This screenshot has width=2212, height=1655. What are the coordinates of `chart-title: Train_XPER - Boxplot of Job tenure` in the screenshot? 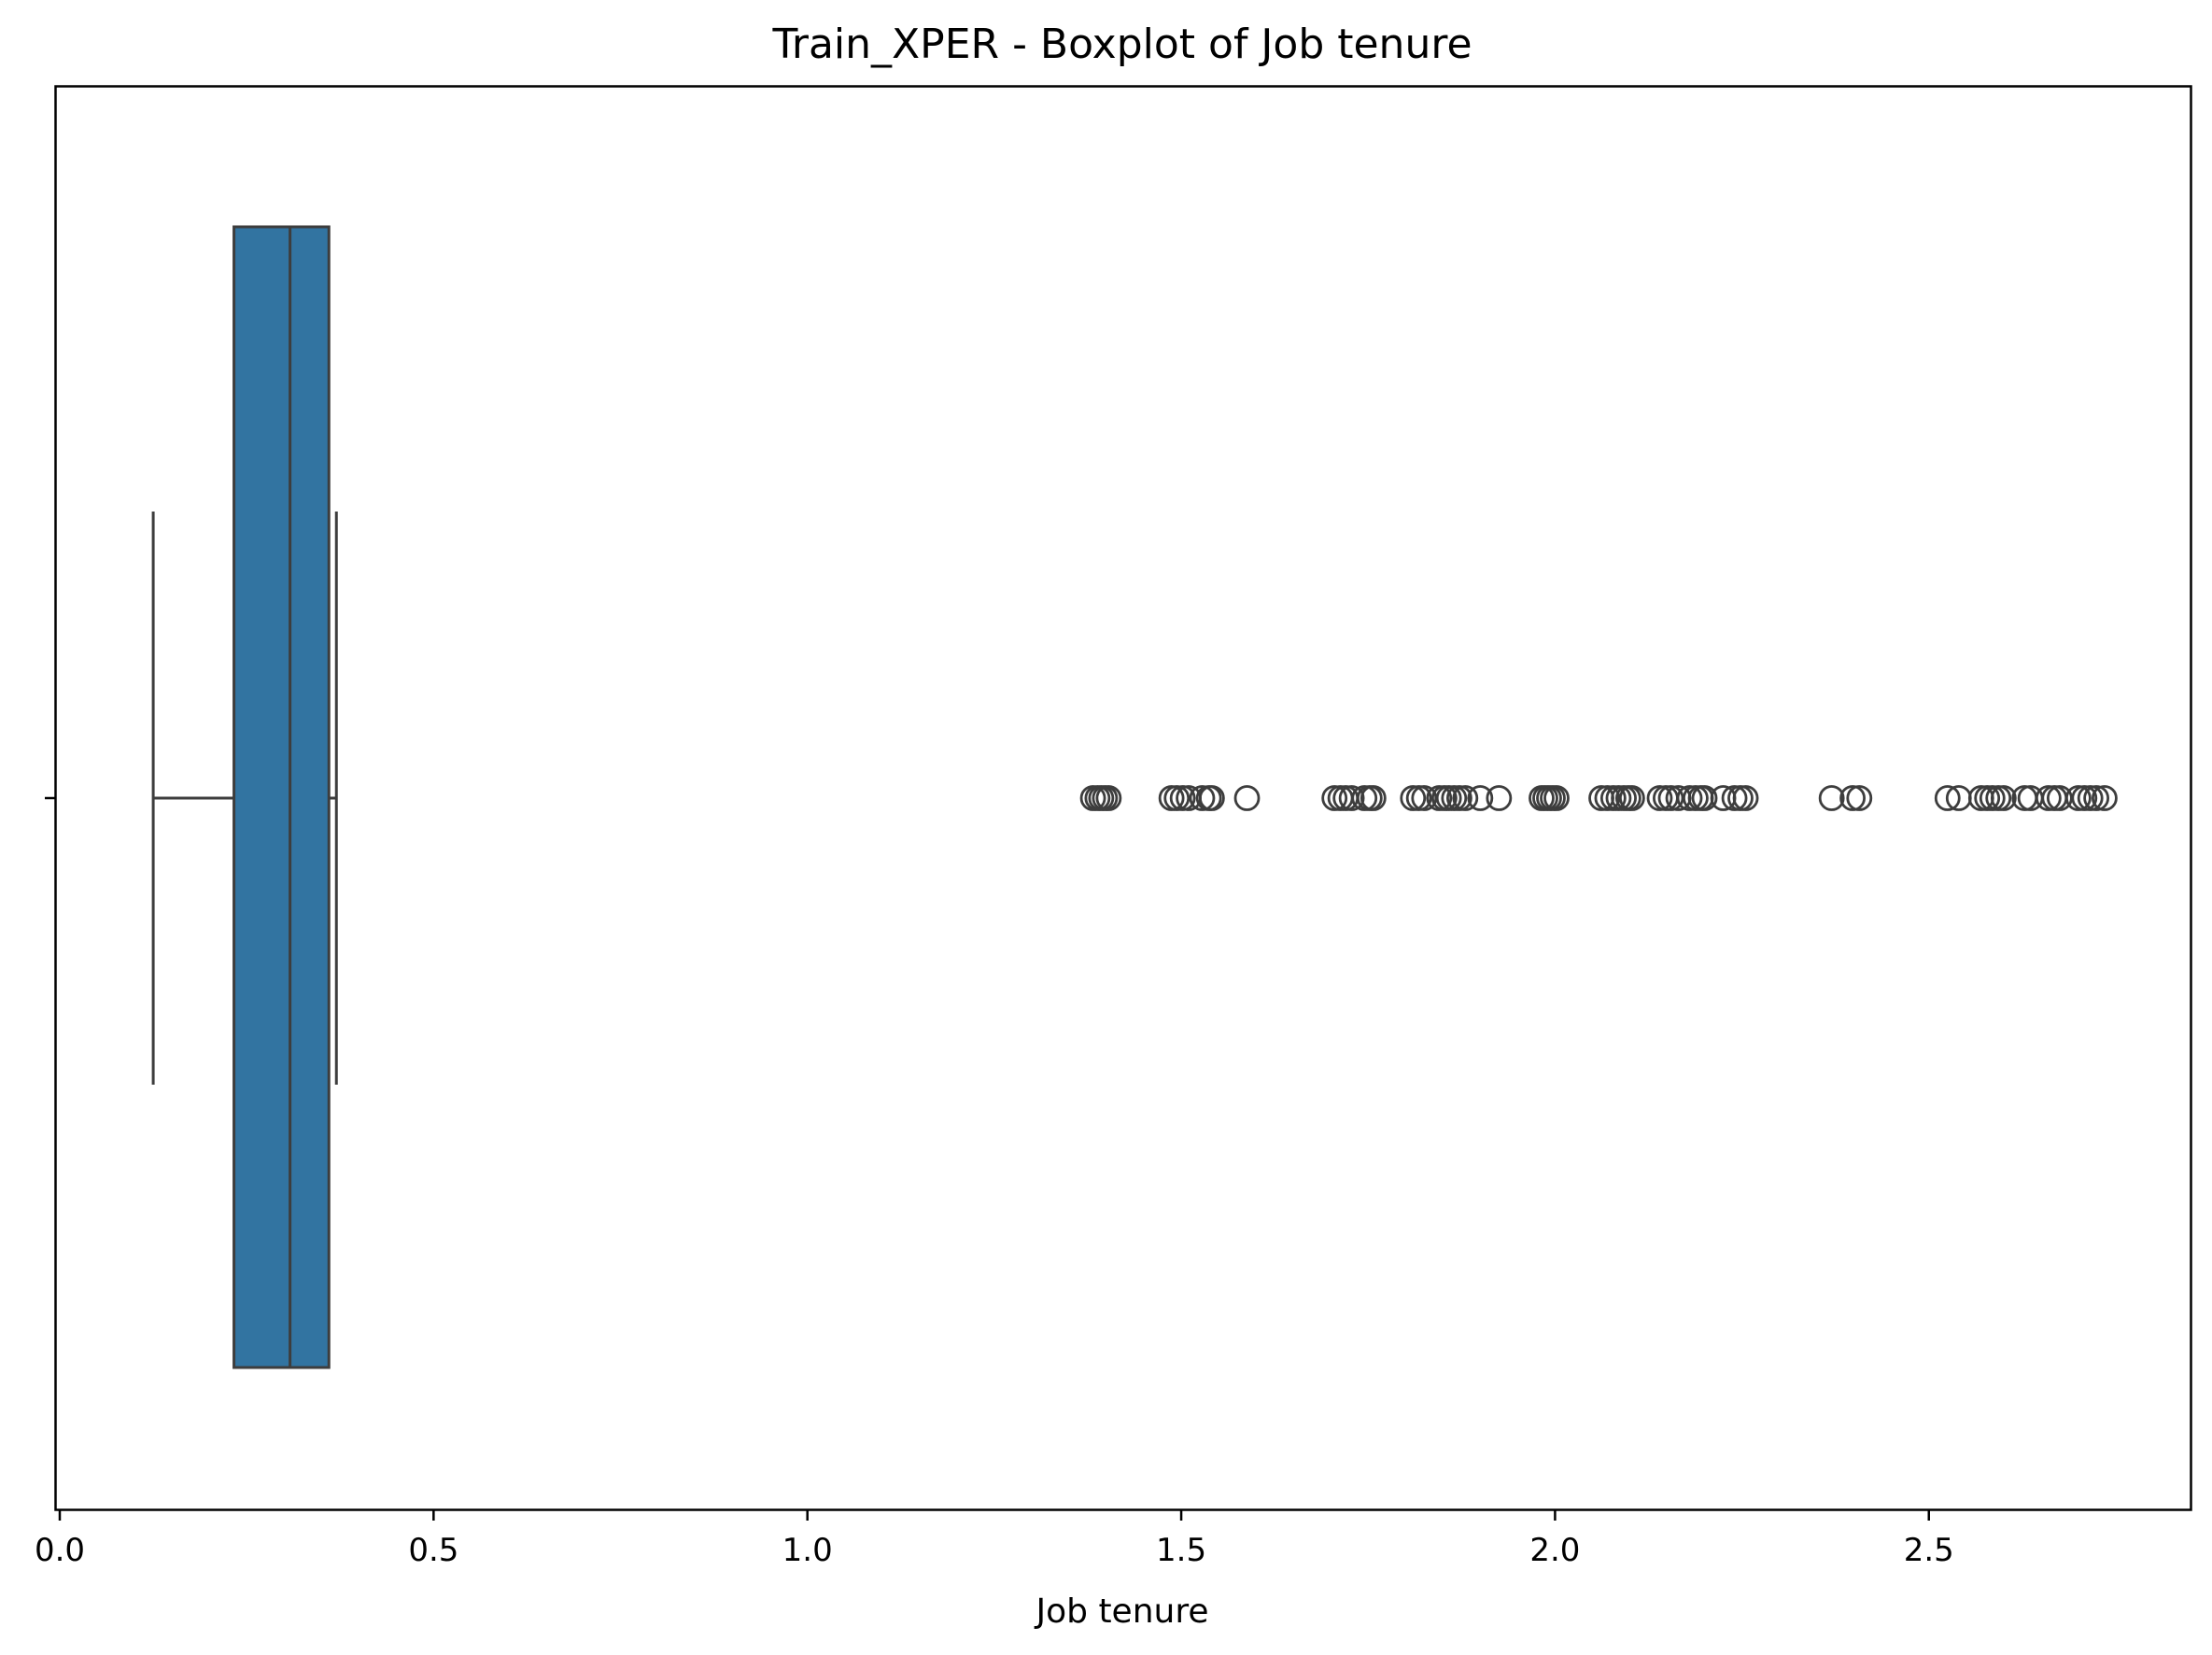 It's located at (1121, 44).